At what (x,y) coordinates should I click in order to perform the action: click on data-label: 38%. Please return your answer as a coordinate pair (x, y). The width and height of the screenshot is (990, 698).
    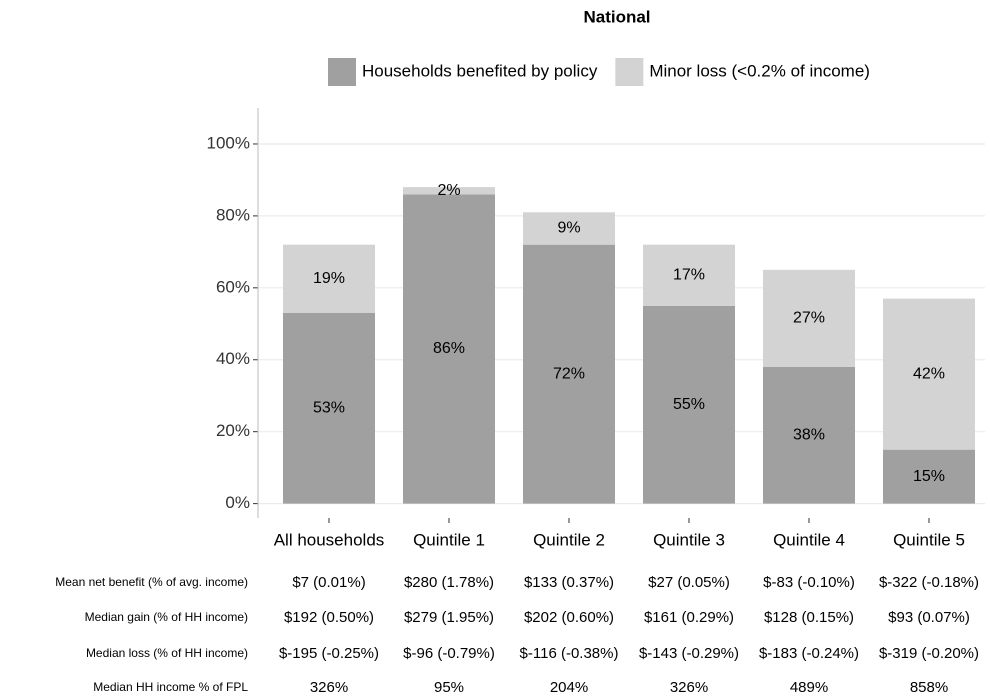
    Looking at the image, I should click on (809, 434).